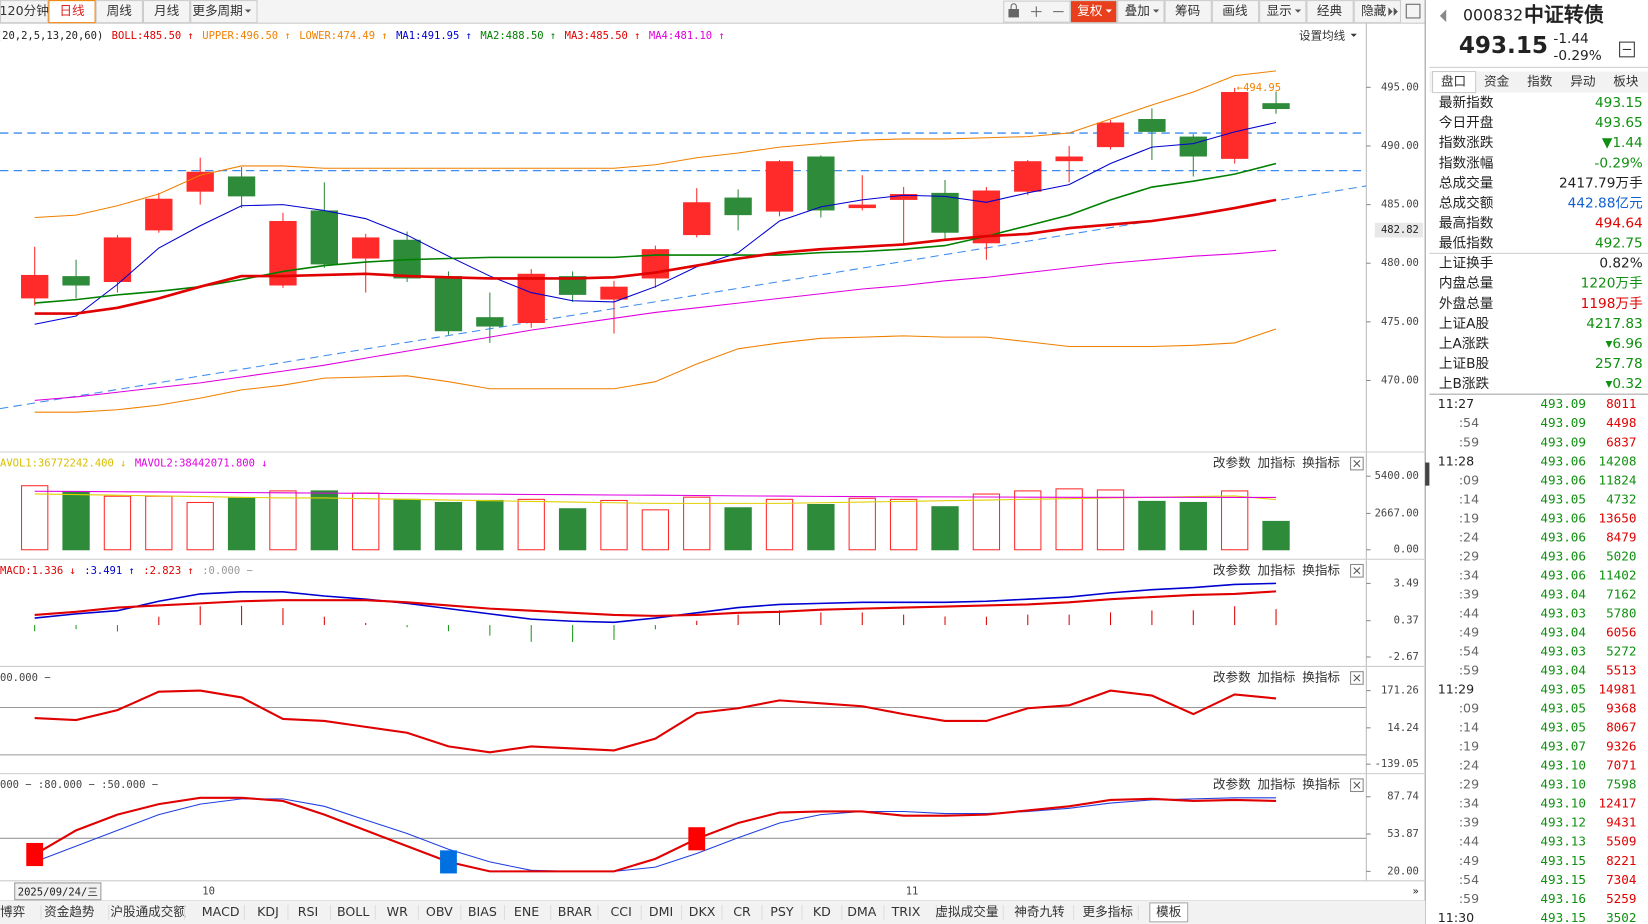  Describe the element at coordinates (397, 911) in the screenshot. I see `bottom-tab: WR` at that location.